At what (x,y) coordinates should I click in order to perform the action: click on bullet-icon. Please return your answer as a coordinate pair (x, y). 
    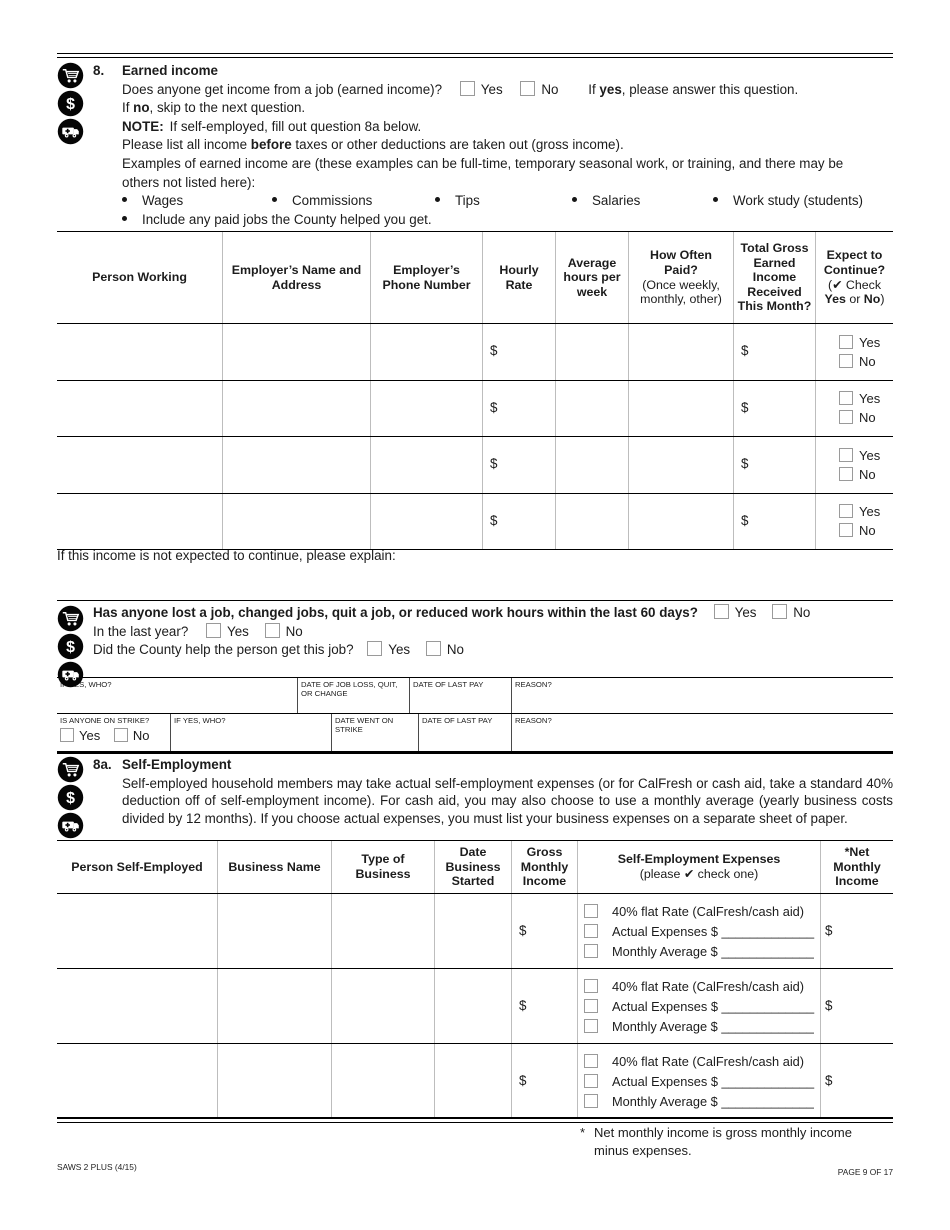
    Looking at the image, I should click on (274, 200).